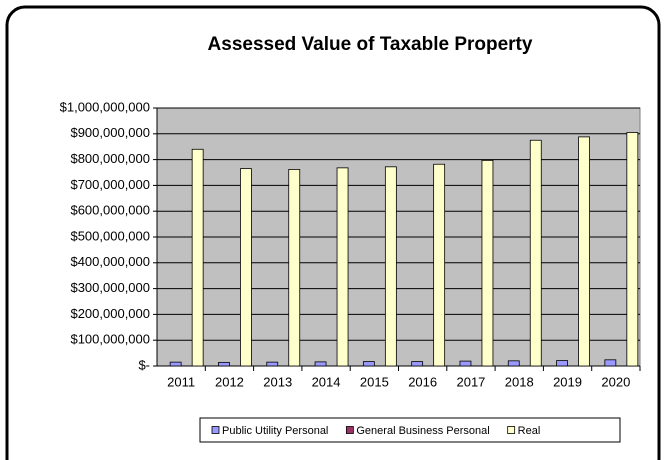  What do you see at coordinates (181, 381) in the screenshot?
I see `x-tick-label: 2011` at bounding box center [181, 381].